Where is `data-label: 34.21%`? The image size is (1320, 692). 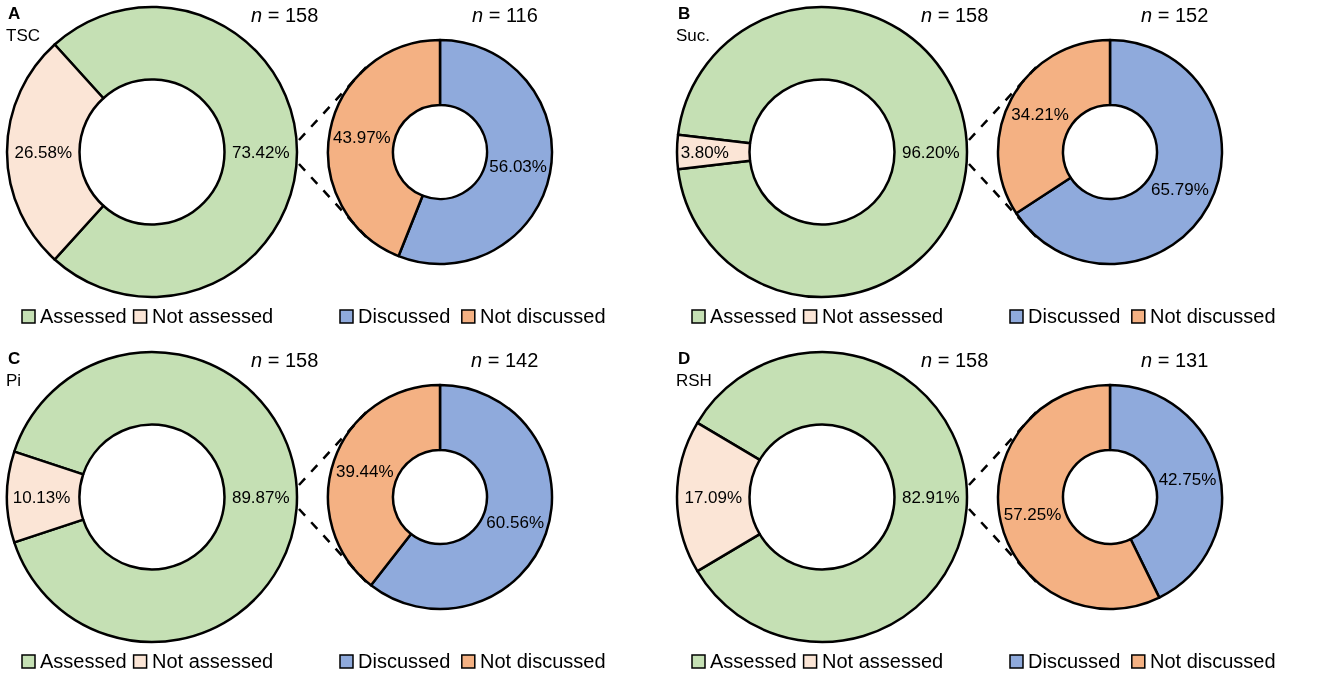 data-label: 34.21% is located at coordinates (1040, 114).